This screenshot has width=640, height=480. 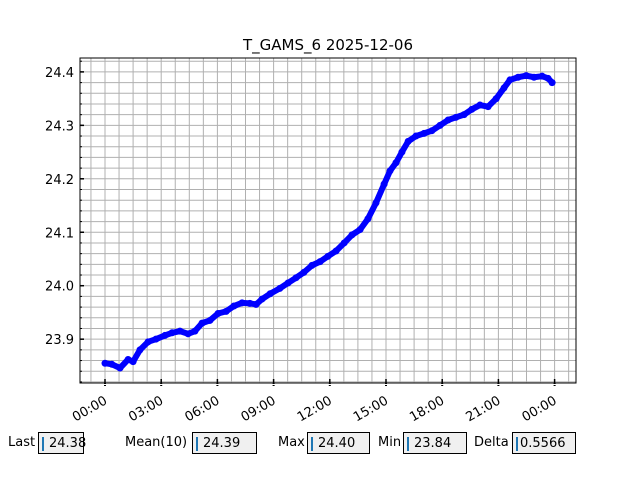 I want to click on y-tick-label: 24.4, so click(x=59, y=73).